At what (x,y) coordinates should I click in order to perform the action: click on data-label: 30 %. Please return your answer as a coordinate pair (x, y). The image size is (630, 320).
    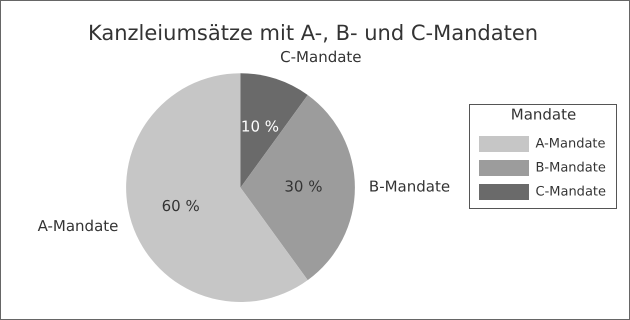
    Looking at the image, I should click on (303, 186).